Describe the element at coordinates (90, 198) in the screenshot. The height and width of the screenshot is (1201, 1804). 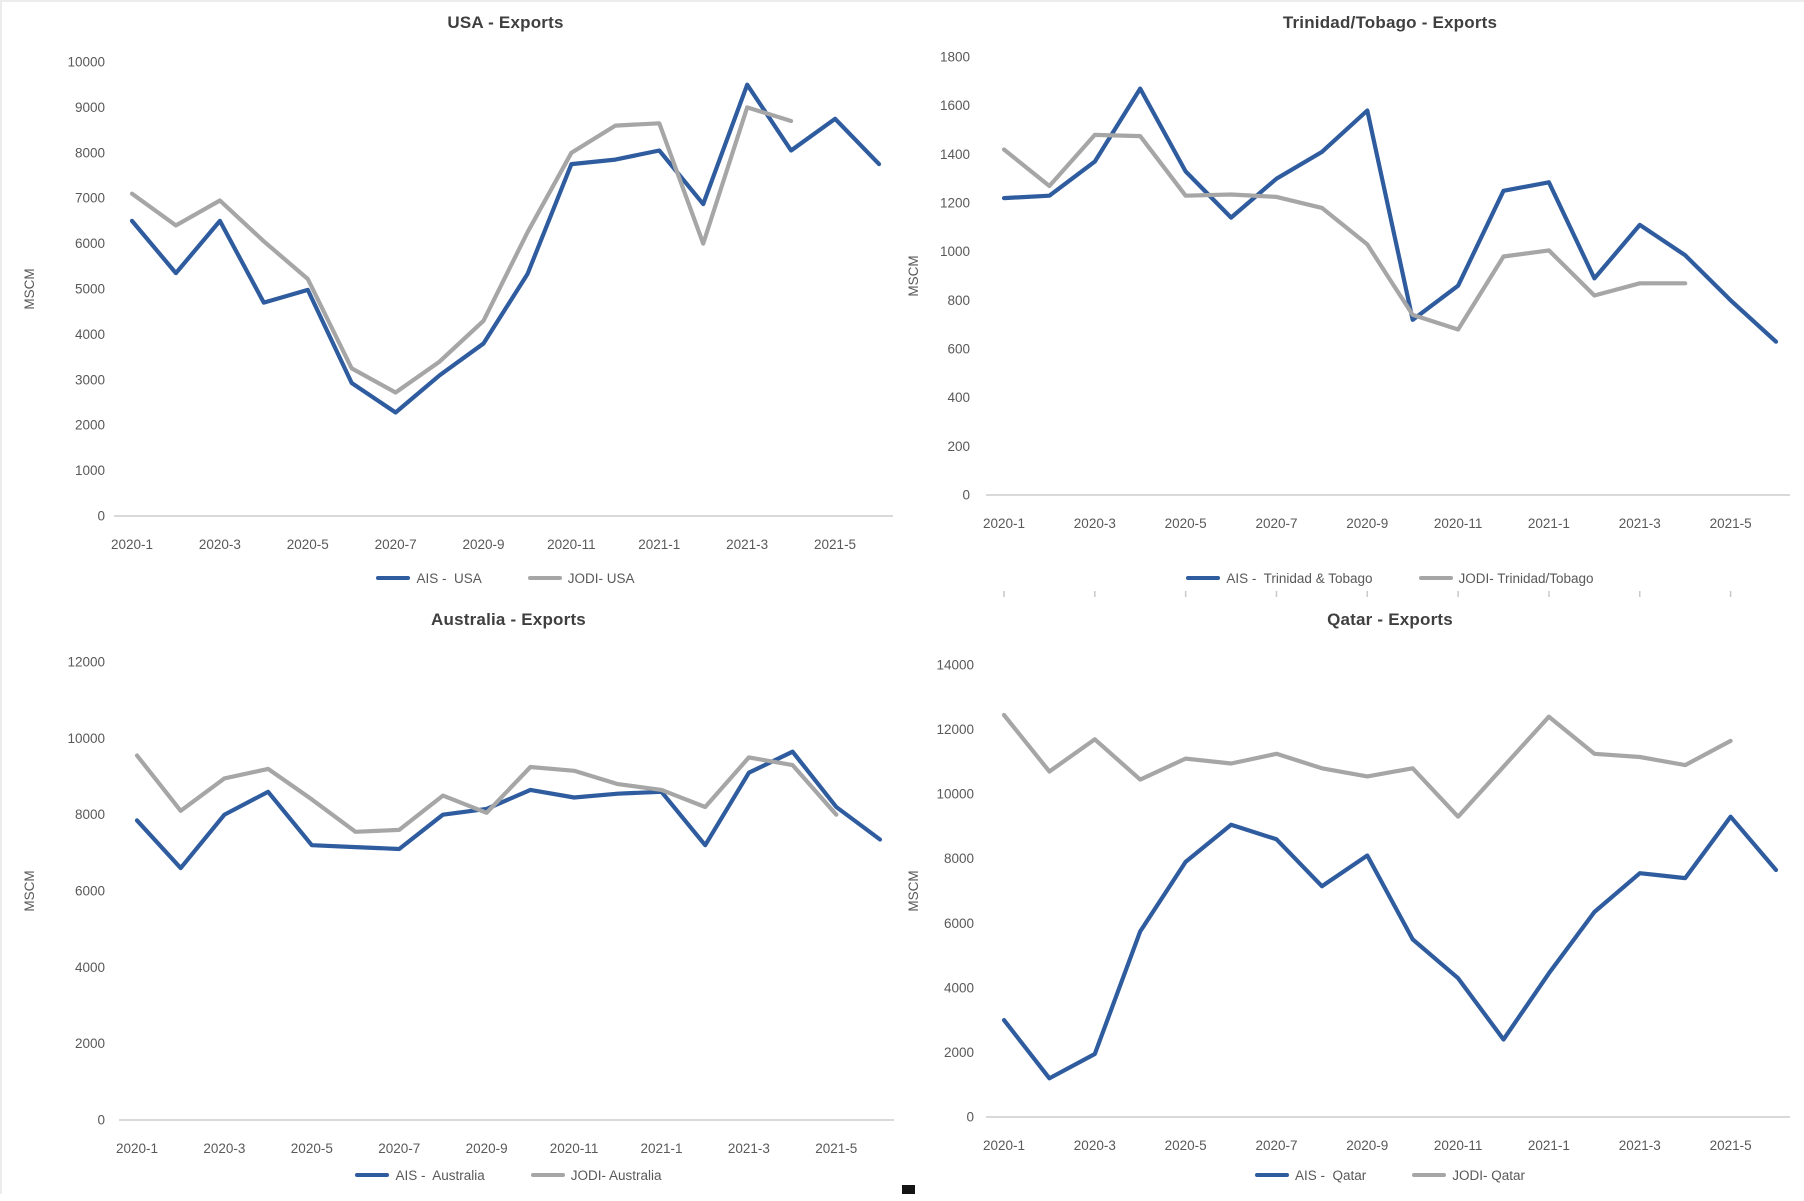
I see `y-axis-tick-label: 7000` at that location.